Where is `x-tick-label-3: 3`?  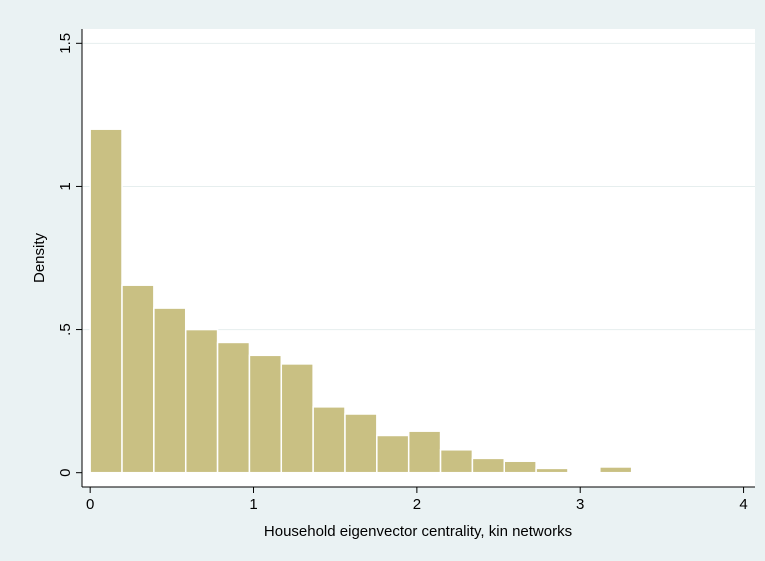 x-tick-label-3: 3 is located at coordinates (580, 504).